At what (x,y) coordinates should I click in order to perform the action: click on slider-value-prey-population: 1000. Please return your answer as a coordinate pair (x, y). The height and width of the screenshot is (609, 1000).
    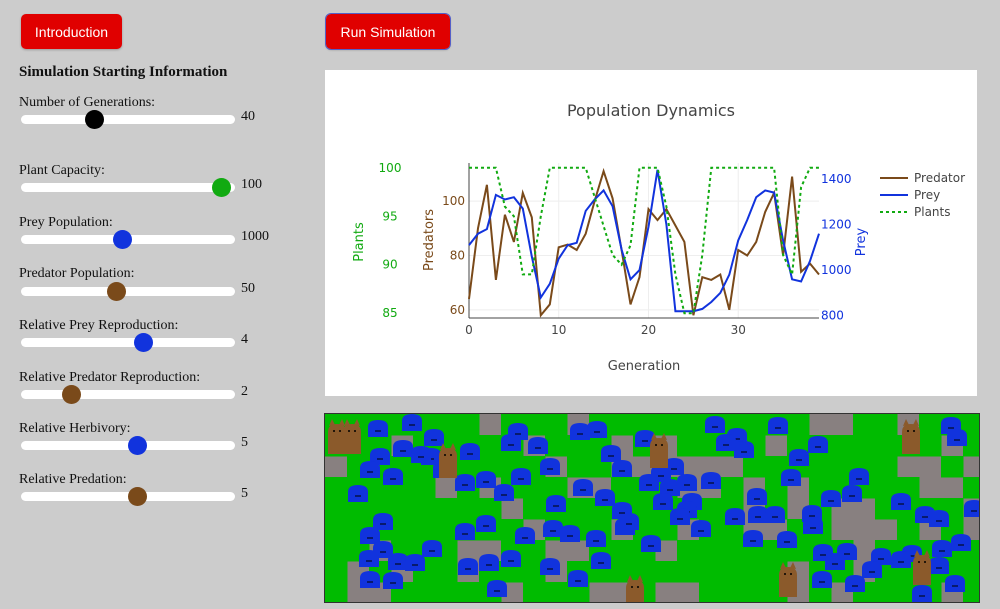
    Looking at the image, I should click on (255, 236).